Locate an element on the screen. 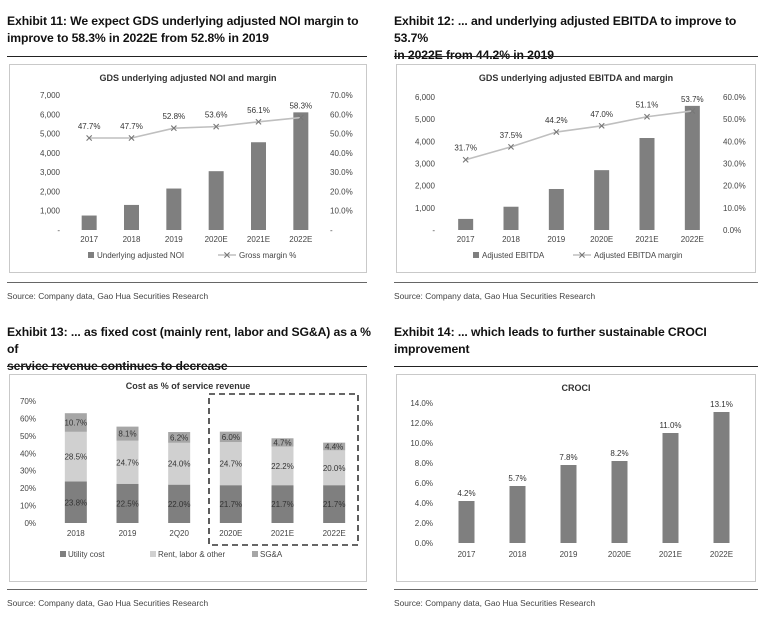 This screenshot has height=621, width=769. y-tick-label: 4,000 is located at coordinates (50, 153).